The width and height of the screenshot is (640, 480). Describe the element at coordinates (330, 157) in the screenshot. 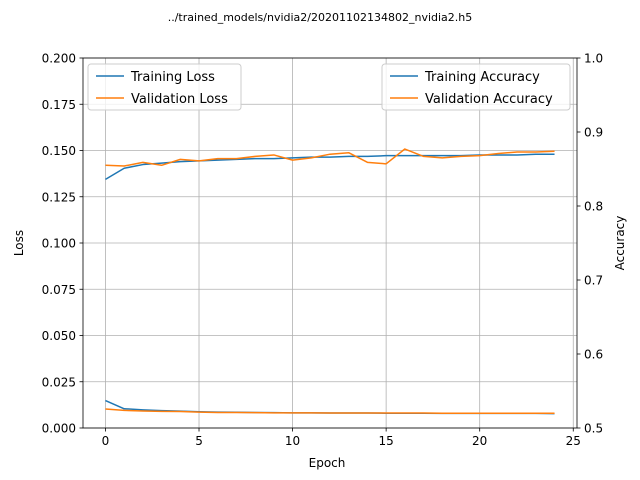

I see `validation-accuracy-line` at that location.